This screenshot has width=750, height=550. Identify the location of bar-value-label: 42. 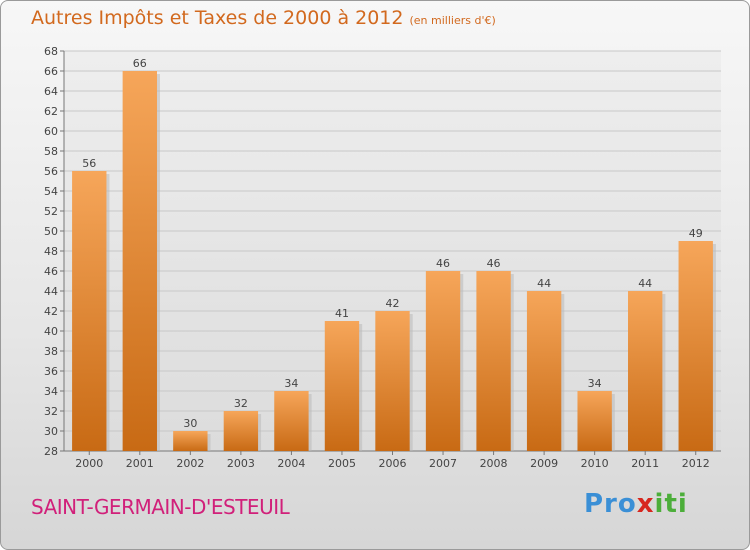
(393, 303).